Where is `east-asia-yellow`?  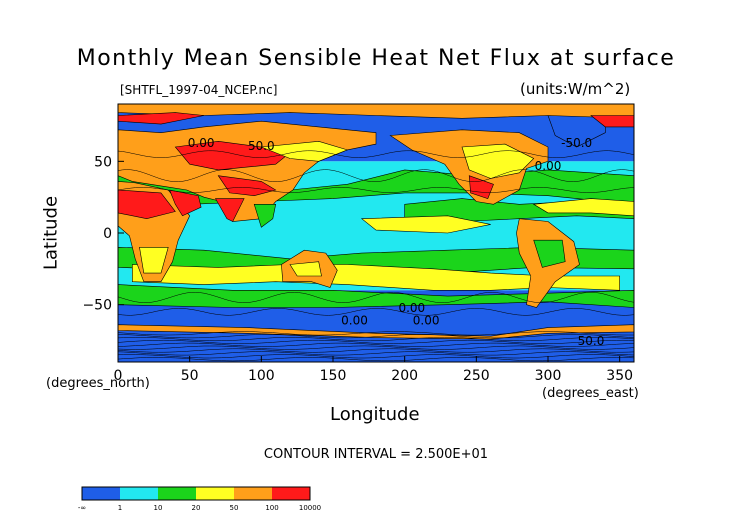
east-asia-yellow is located at coordinates (305, 151).